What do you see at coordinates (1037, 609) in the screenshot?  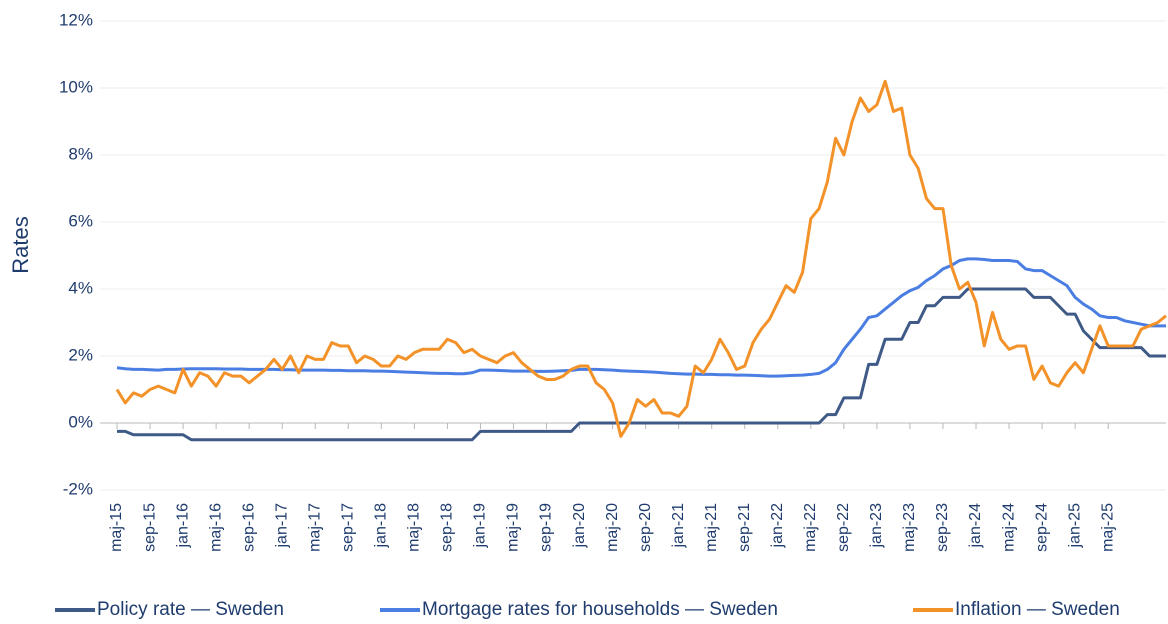 I see `legend-label: Inflation — Sweden` at bounding box center [1037, 609].